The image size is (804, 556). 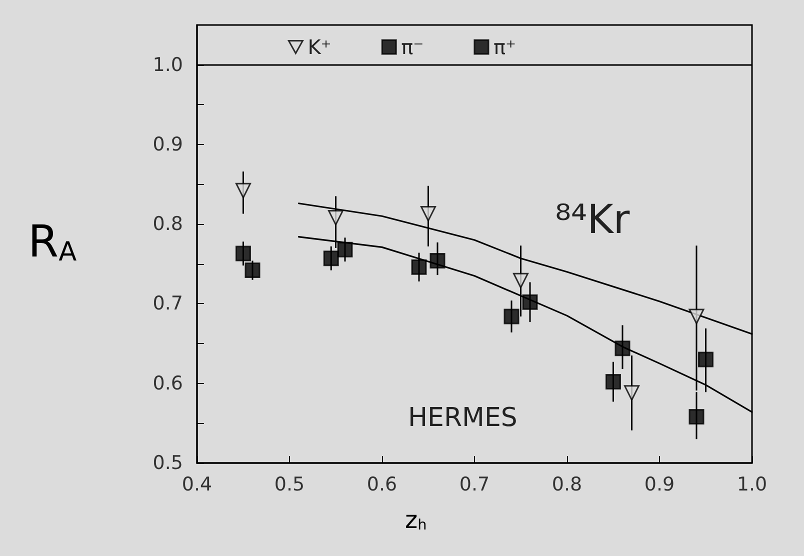 I want to click on y-tick-label: 0.9, so click(x=167, y=144).